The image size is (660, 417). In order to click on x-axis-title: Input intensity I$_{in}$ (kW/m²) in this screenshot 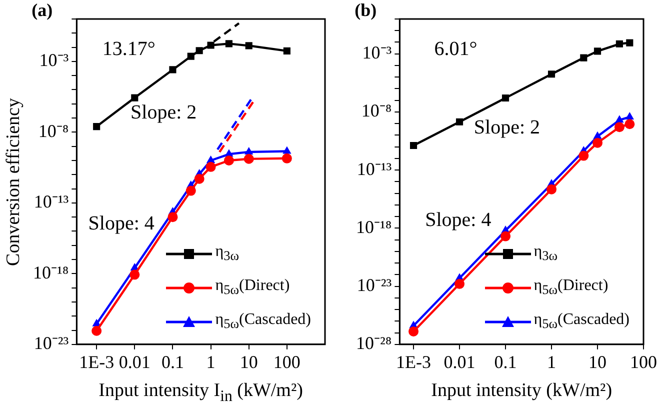, I will do `click(200, 393)`.